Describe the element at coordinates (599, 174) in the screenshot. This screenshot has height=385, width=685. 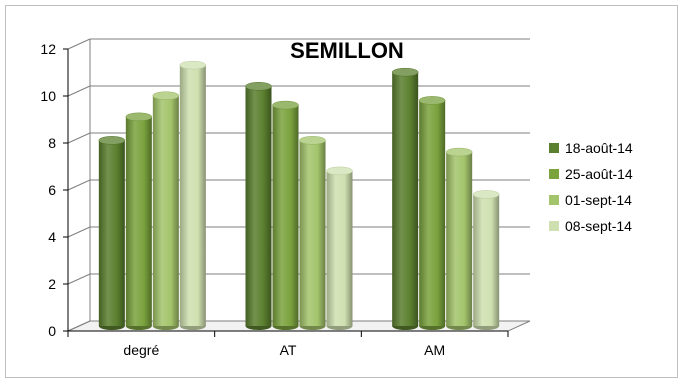
I see `legend-label: 25-août-14` at that location.